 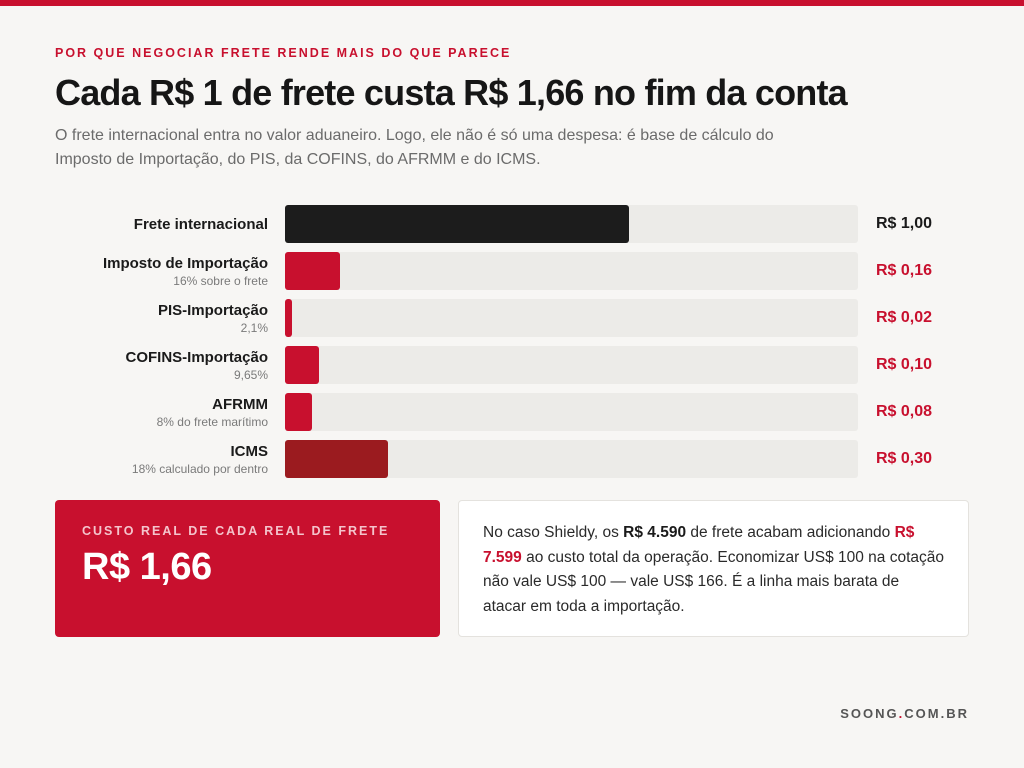 I want to click on bar-category-label: PIS-Importação, so click(x=212, y=310).